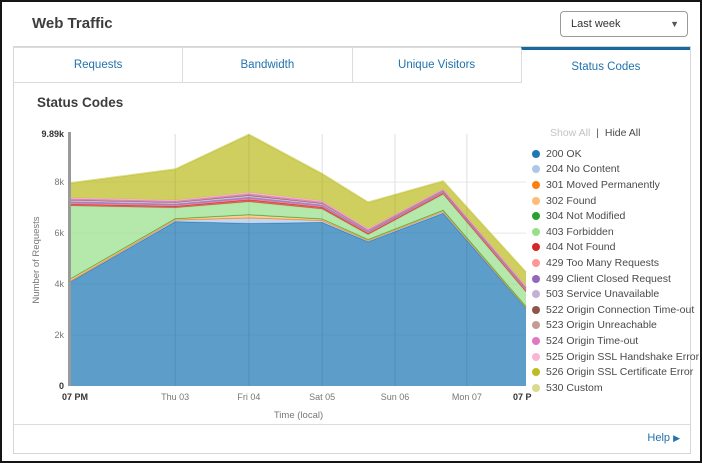 This screenshot has height=463, width=702. What do you see at coordinates (580, 231) in the screenshot?
I see `legend-label: 403 Forbidden` at bounding box center [580, 231].